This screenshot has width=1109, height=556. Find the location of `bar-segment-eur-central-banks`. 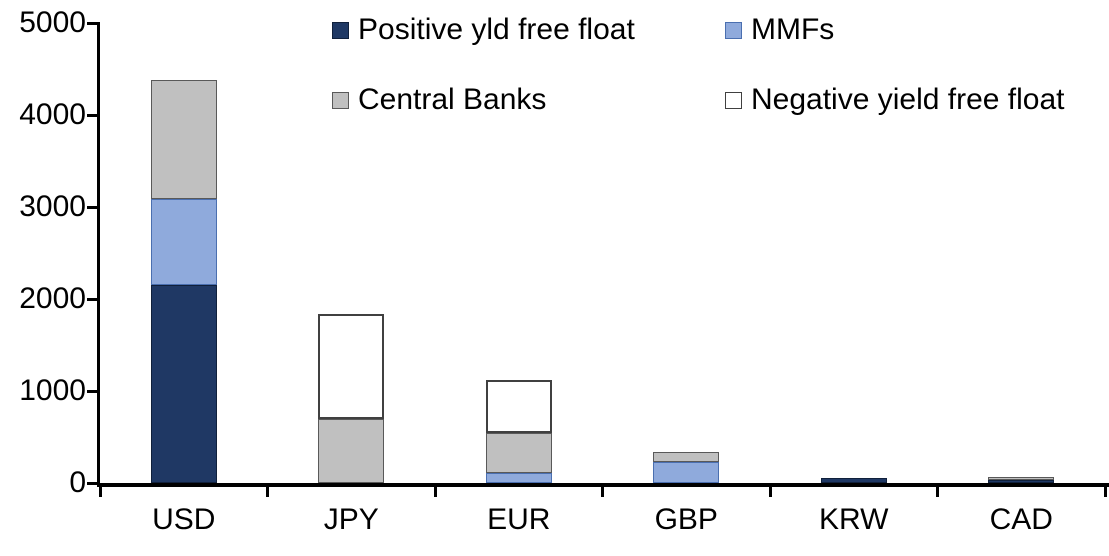

bar-segment-eur-central-banks is located at coordinates (518, 452).